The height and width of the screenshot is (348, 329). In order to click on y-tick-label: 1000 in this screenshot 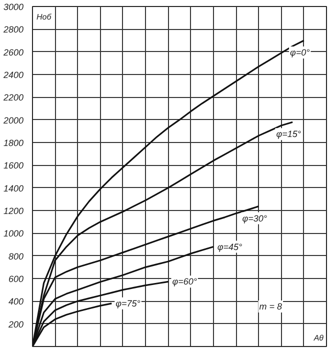, I will do `click(13, 233)`.